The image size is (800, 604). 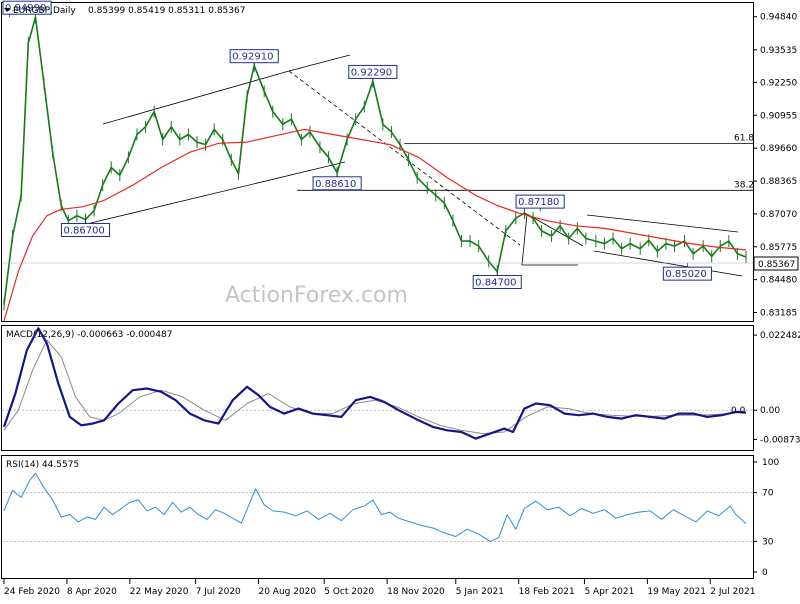 What do you see at coordinates (780, 440) in the screenshot?
I see `macd-tick-label: -0.008736` at bounding box center [780, 440].